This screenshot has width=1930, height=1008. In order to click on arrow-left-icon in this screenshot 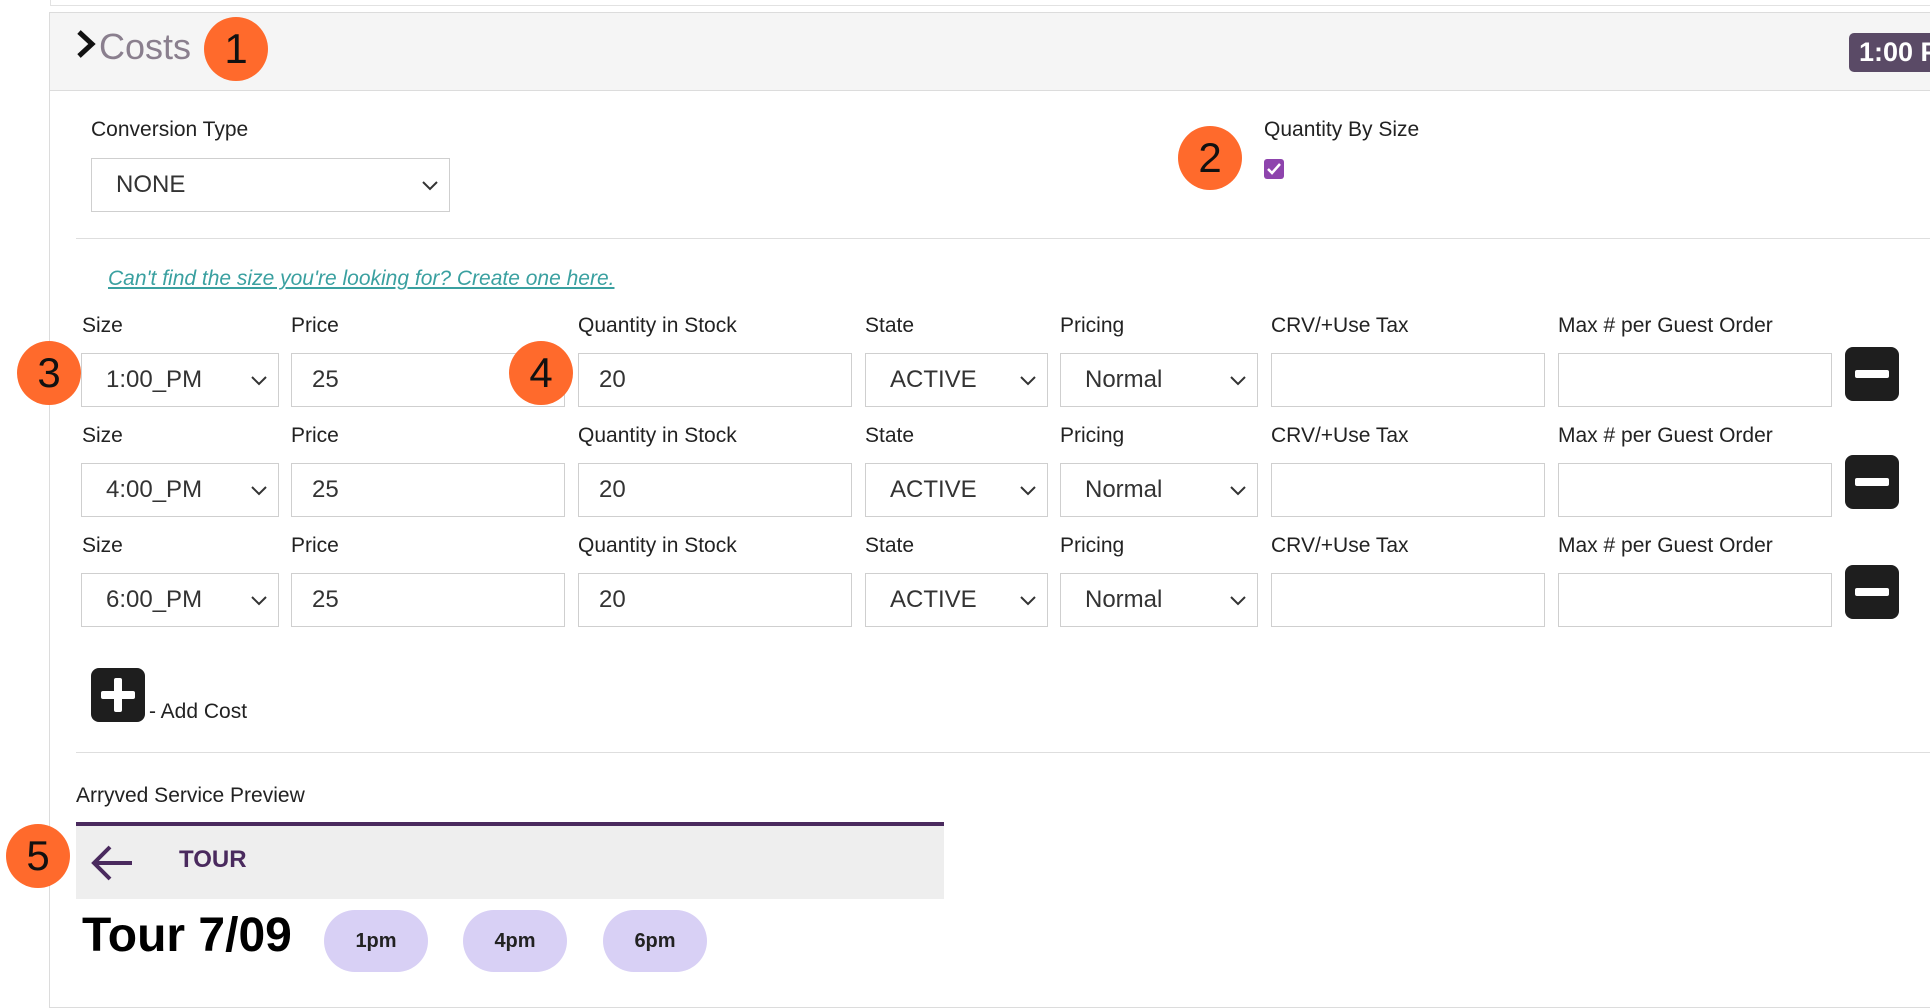, I will do `click(112, 863)`.